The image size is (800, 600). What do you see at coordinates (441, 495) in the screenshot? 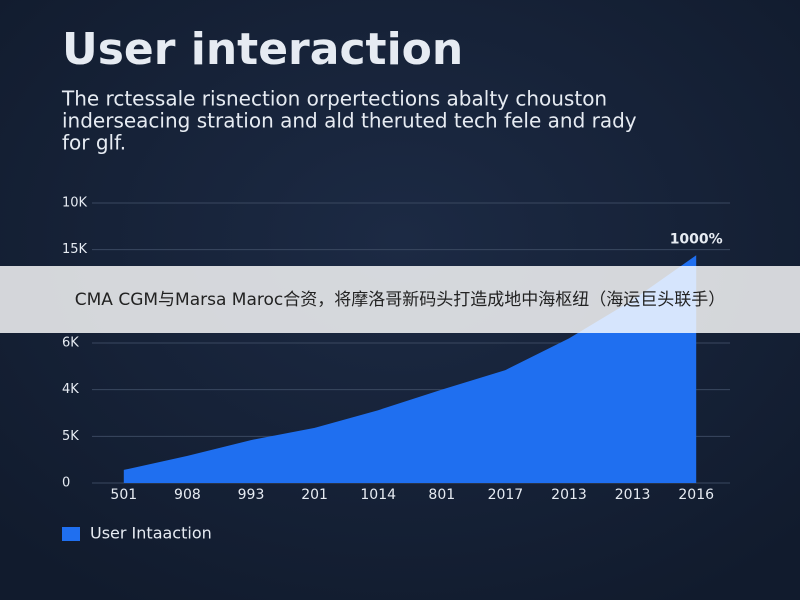
I see `x-tick-label: 801` at bounding box center [441, 495].